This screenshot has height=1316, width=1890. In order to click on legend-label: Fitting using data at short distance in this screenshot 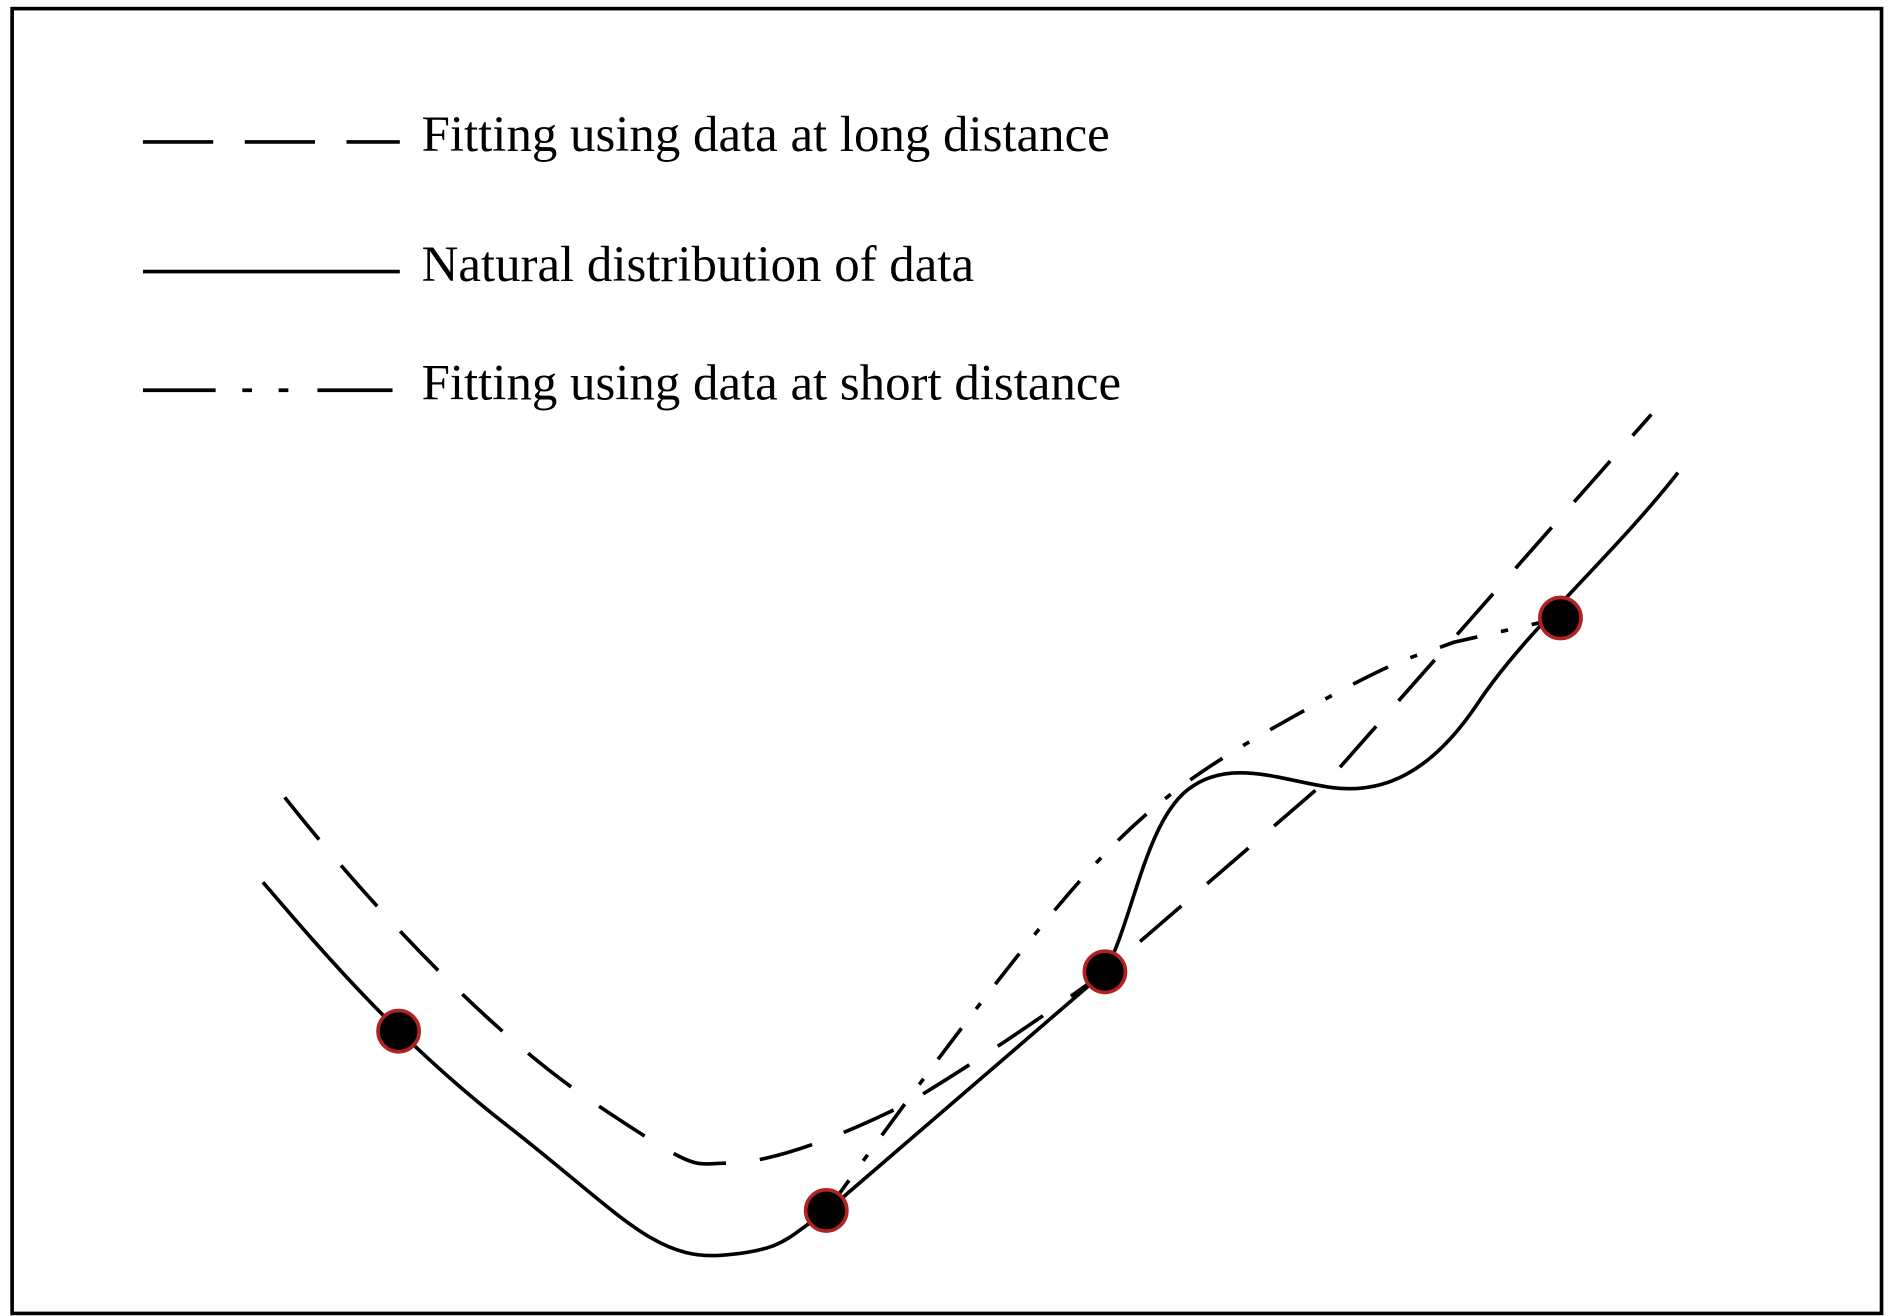, I will do `click(771, 383)`.